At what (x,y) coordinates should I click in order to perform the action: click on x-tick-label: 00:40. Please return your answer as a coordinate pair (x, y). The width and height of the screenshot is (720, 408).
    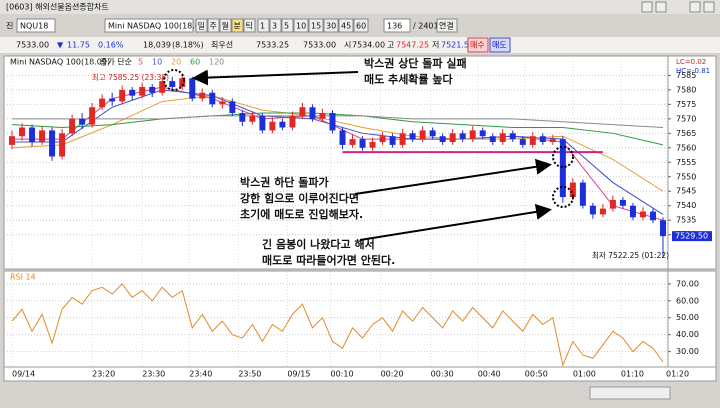
    Looking at the image, I should click on (489, 374).